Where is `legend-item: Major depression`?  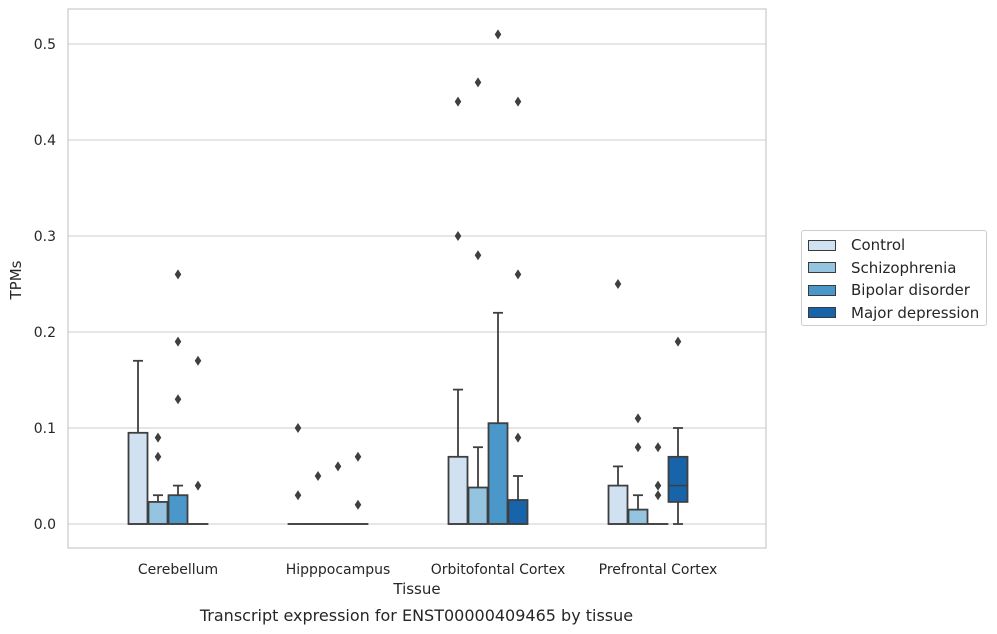
legend-item: Major depression is located at coordinates (893, 313).